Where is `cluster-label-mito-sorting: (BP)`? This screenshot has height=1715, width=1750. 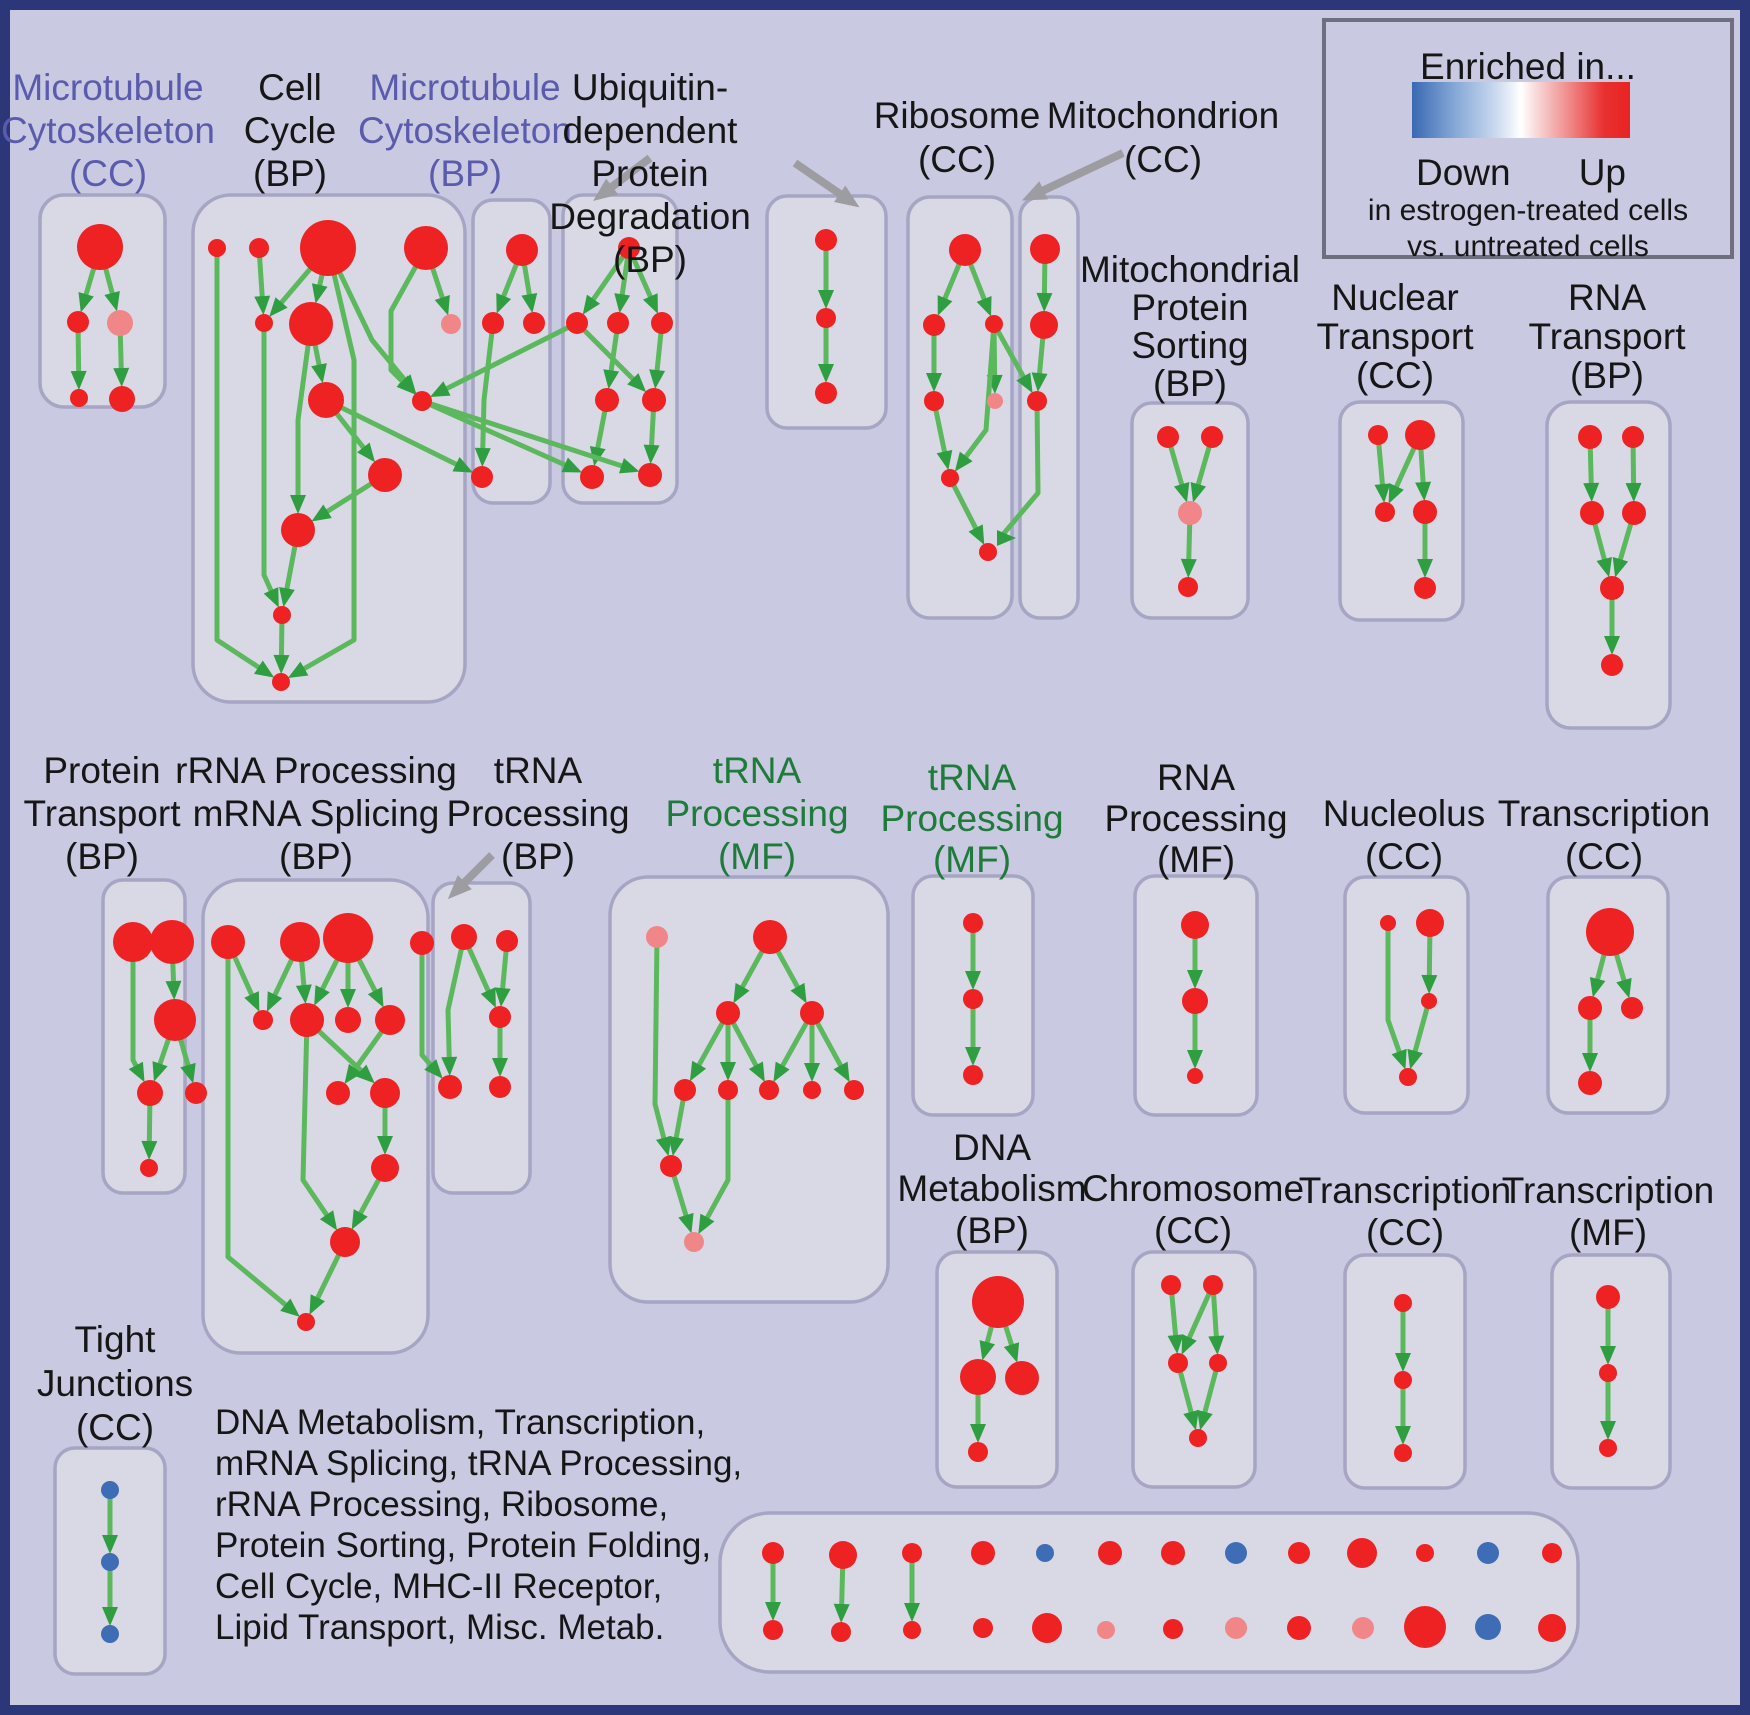 cluster-label-mito-sorting: (BP) is located at coordinates (1190, 383).